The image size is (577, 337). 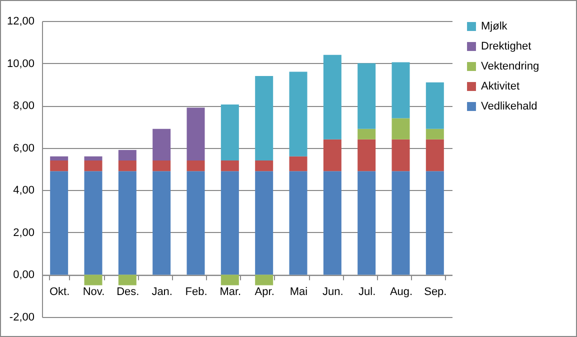 I want to click on x-tick-label: Feb., so click(x=196, y=292).